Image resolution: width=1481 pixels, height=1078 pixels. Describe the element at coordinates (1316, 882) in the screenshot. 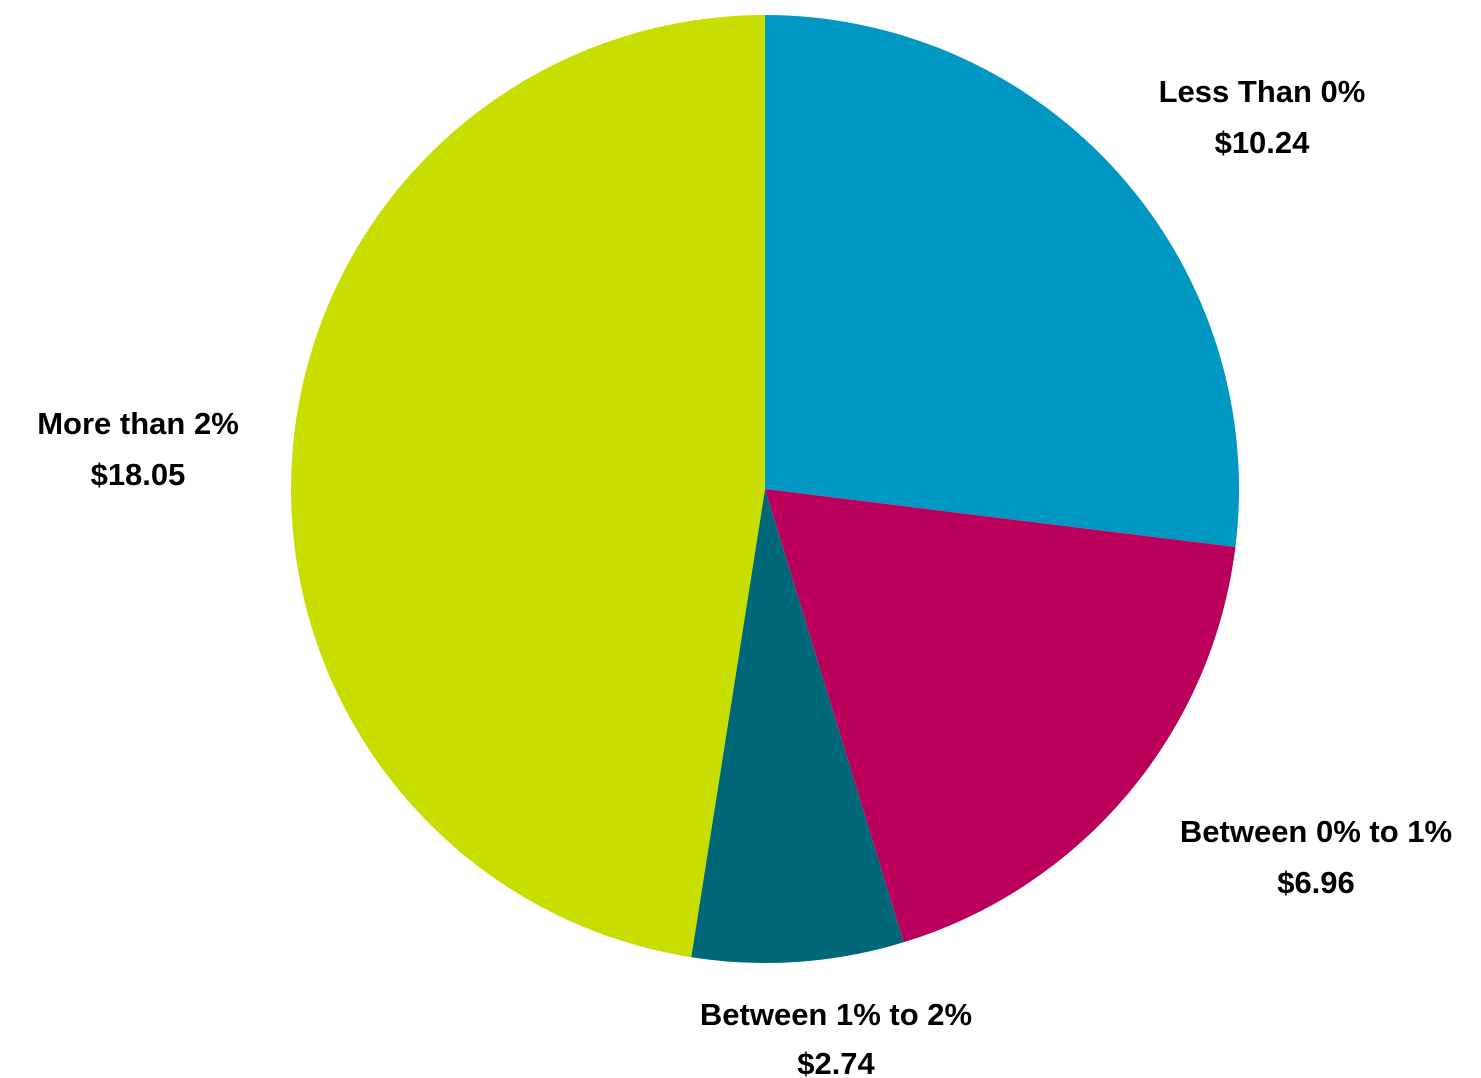

I see `slice-value-between-0-and-1: $6.96` at that location.